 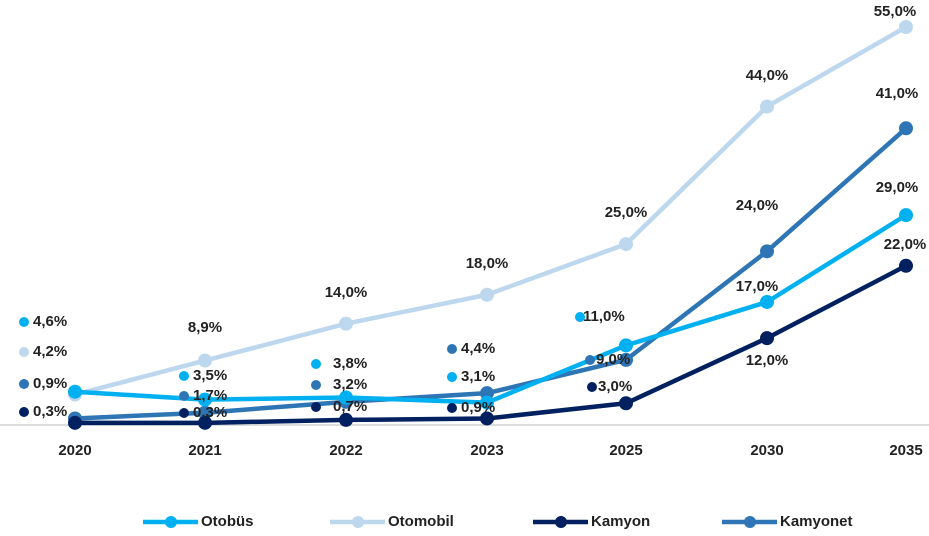 I want to click on data-label: 29,0%, so click(x=897, y=187).